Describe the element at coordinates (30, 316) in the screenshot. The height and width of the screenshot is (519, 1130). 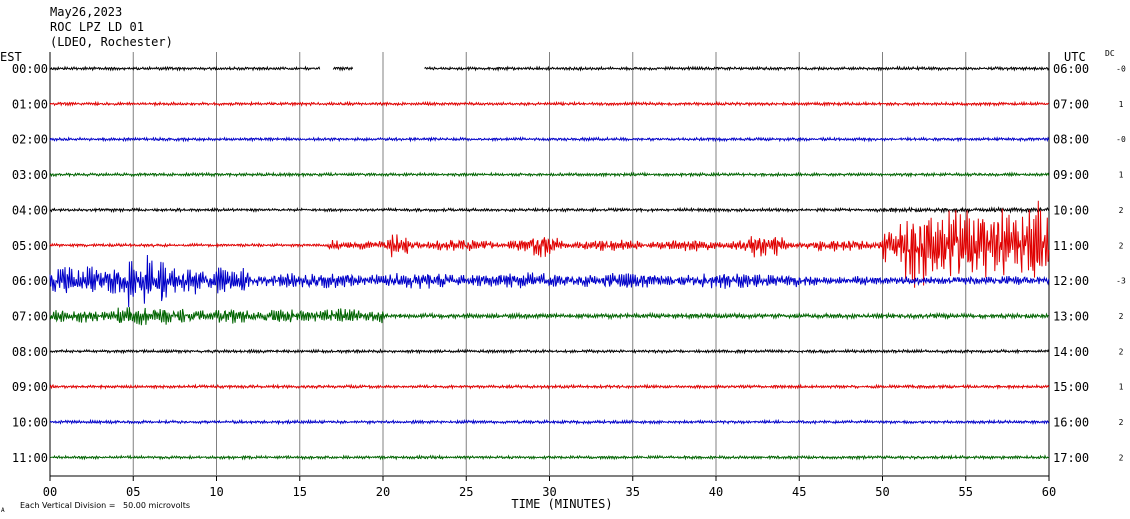
I see `est-hour-label: 07:00` at that location.